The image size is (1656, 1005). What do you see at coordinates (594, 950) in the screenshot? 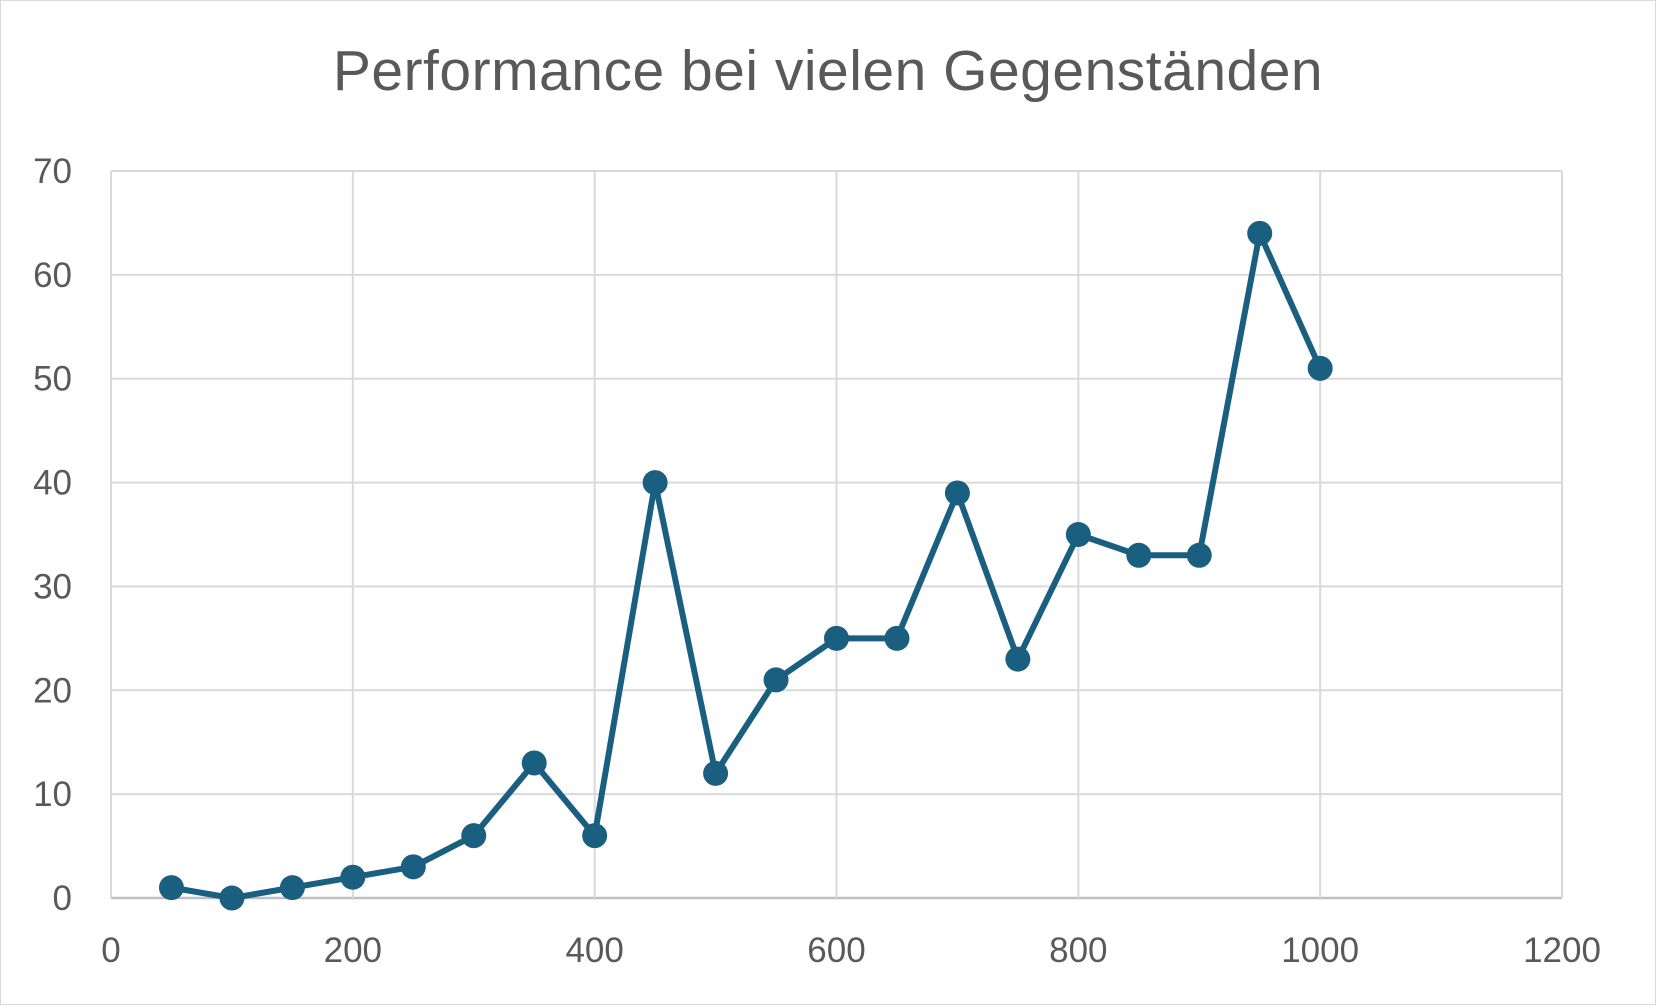
I see `x-tick-label: 400` at bounding box center [594, 950].